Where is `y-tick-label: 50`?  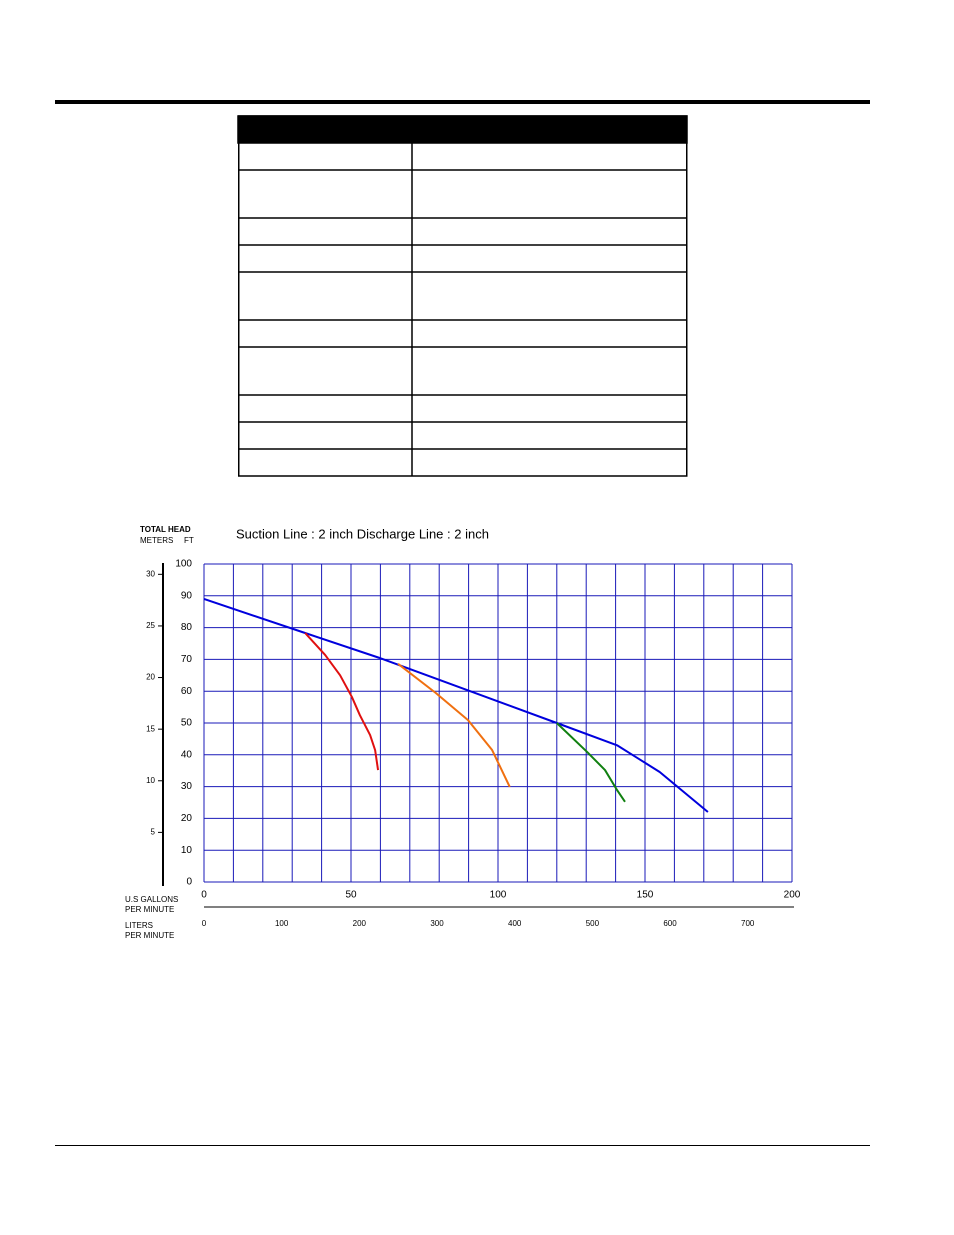
y-tick-label: 50 is located at coordinates (187, 723).